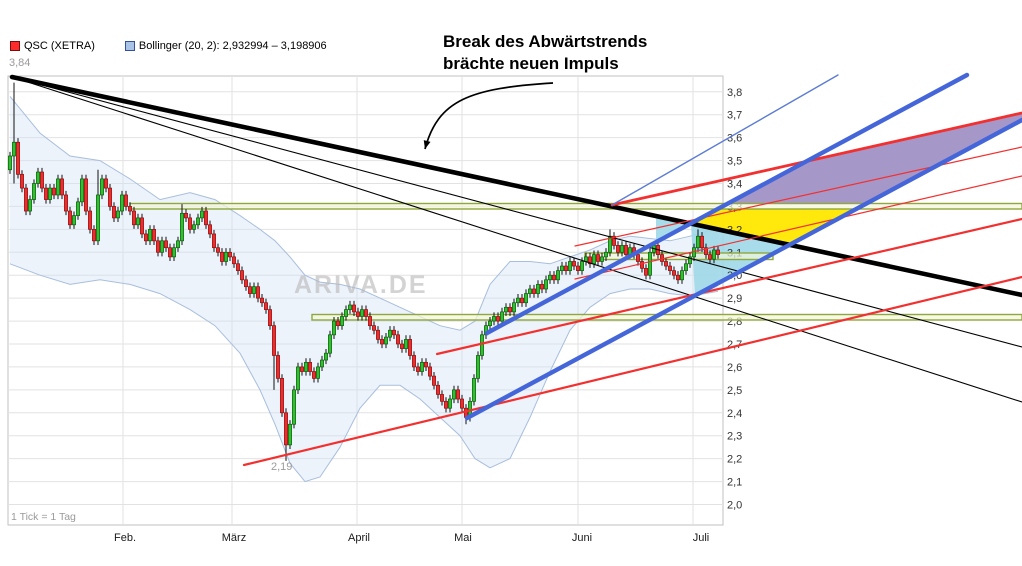  I want to click on x-month-label: Juni, so click(582, 538).